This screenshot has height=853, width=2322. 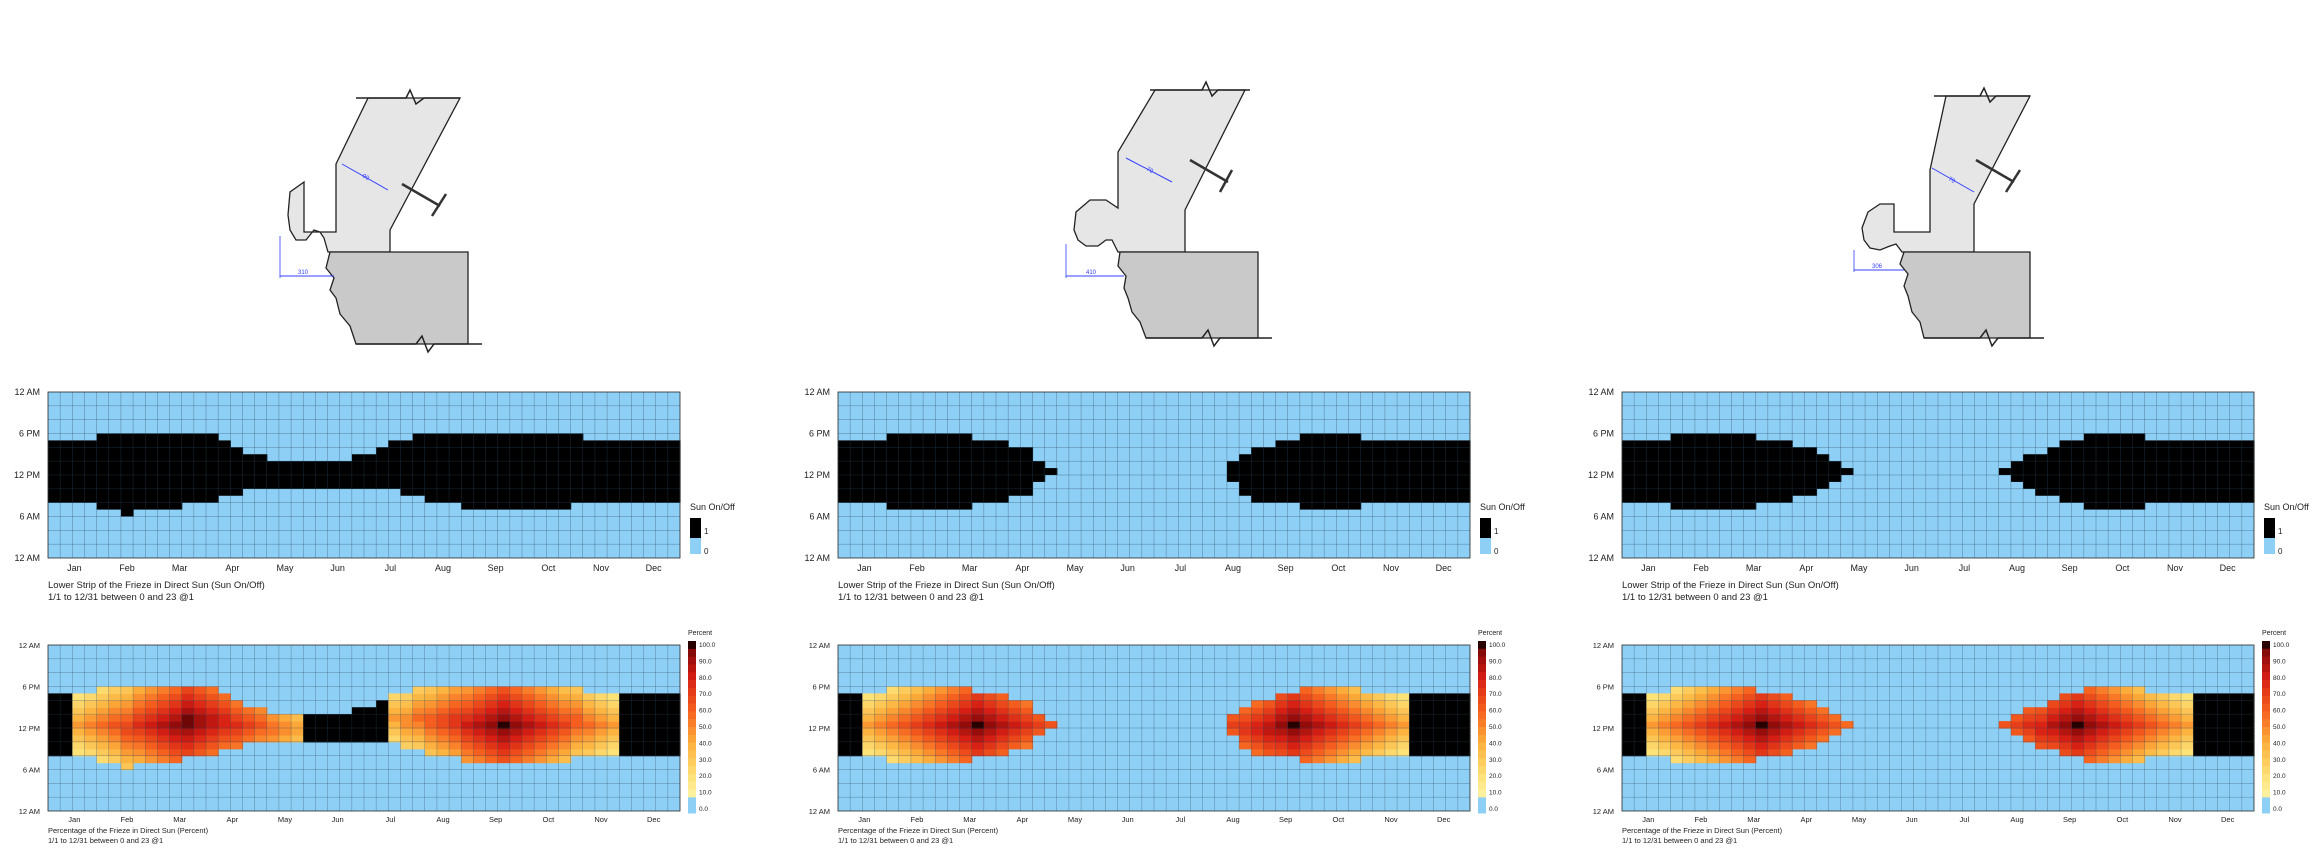 I want to click on legend-tick-label: 90.0, so click(x=1495, y=661).